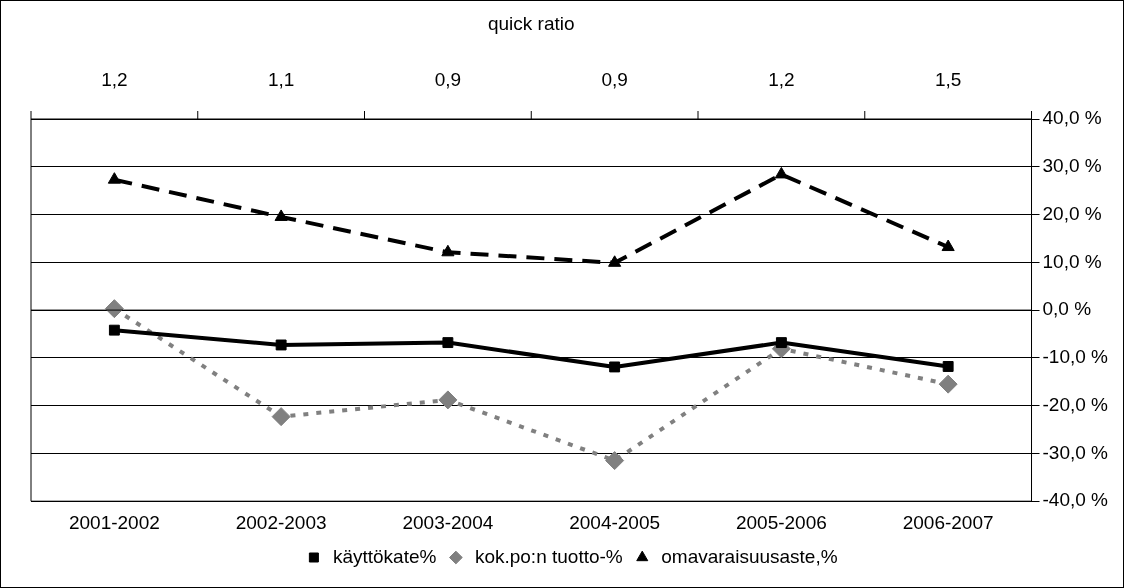 This screenshot has width=1124, height=588. What do you see at coordinates (384, 556) in the screenshot?
I see `legend-label: käyttökate%` at bounding box center [384, 556].